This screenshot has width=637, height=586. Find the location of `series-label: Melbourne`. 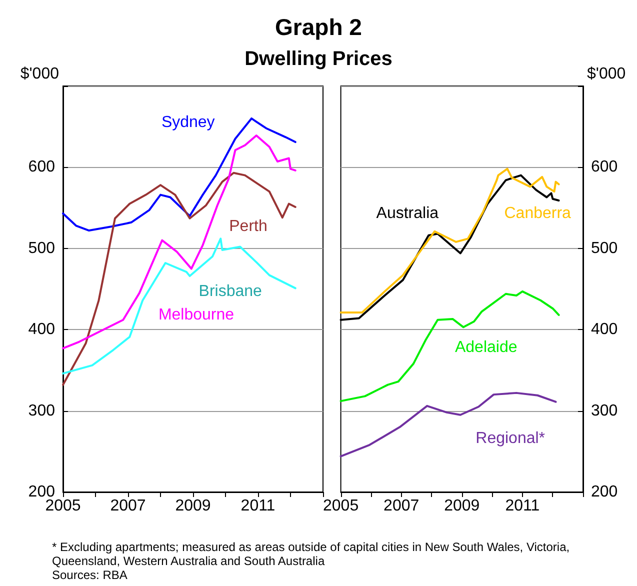

series-label: Melbourne is located at coordinates (196, 315).